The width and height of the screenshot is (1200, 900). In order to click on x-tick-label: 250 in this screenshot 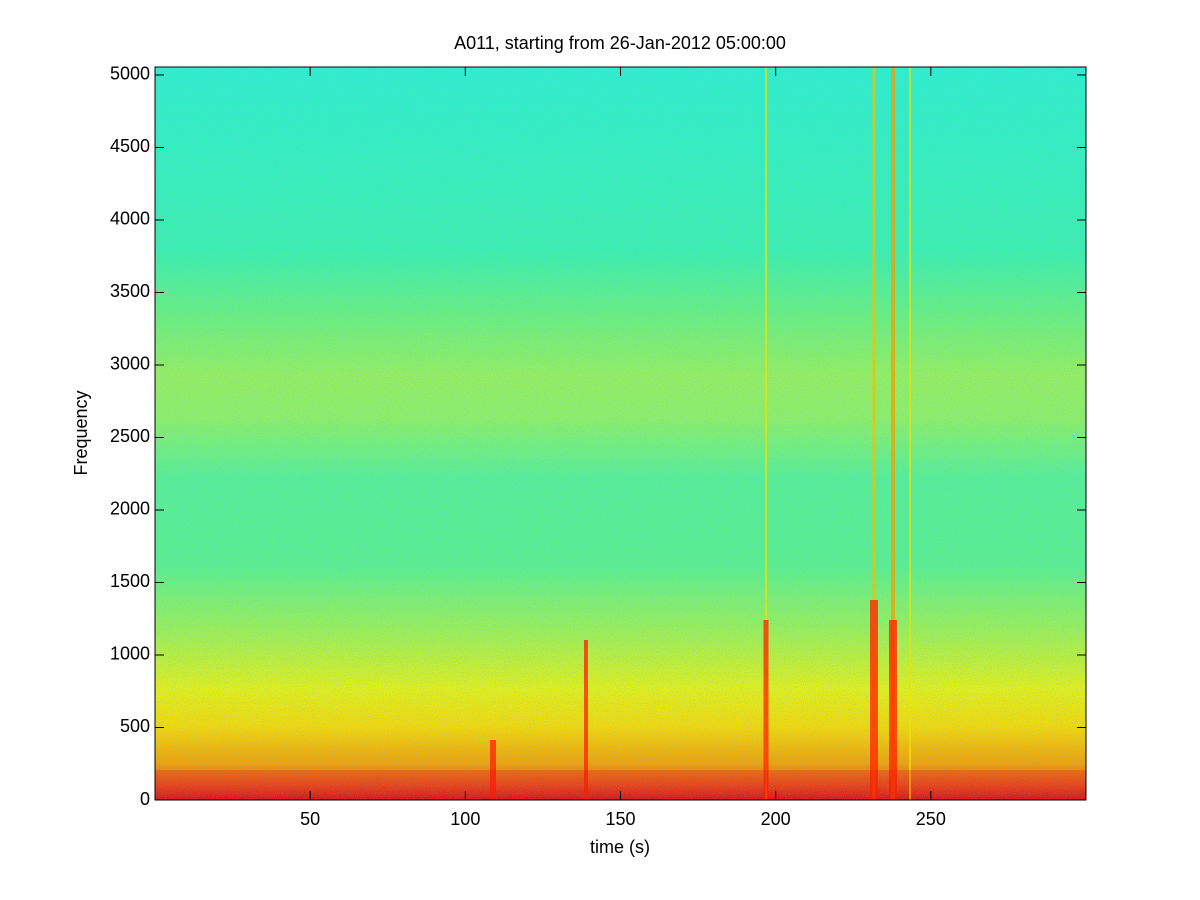, I will do `click(931, 819)`.